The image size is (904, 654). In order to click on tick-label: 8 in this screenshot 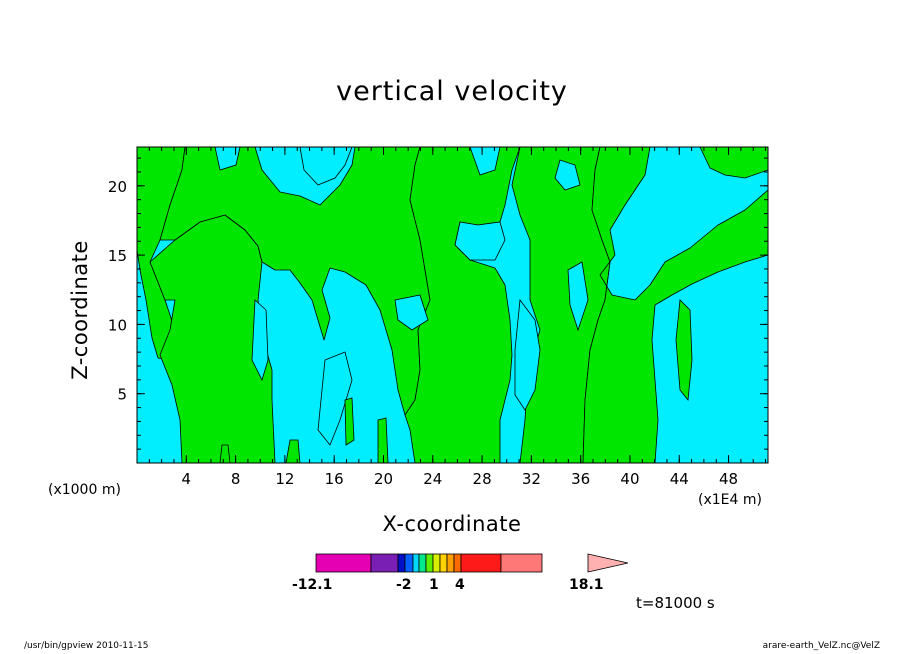, I will do `click(236, 479)`.